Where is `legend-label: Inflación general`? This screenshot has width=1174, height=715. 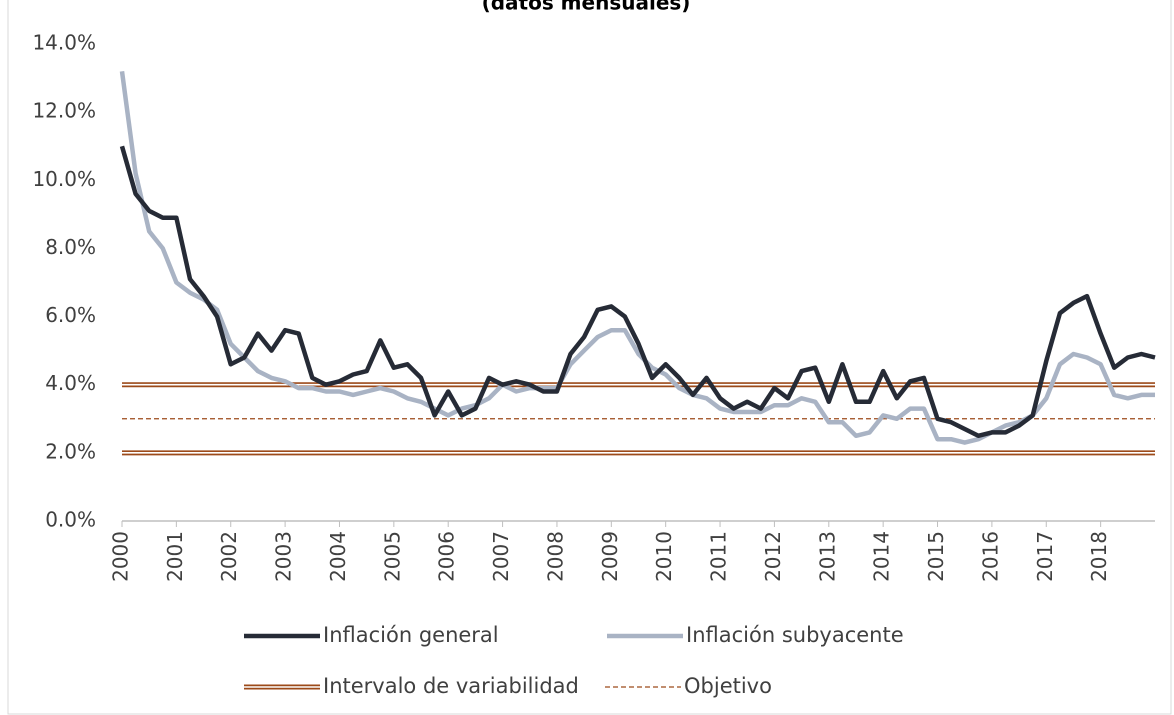
legend-label: Inflación general is located at coordinates (411, 635).